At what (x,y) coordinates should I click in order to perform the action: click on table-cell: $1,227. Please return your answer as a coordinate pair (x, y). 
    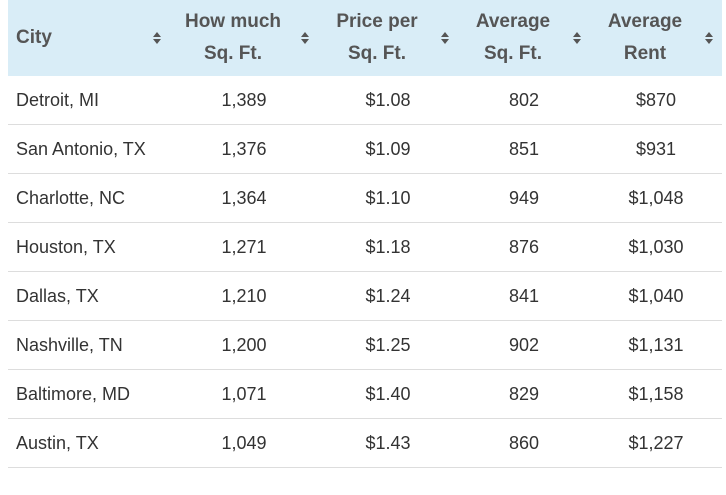
    Looking at the image, I should click on (656, 443).